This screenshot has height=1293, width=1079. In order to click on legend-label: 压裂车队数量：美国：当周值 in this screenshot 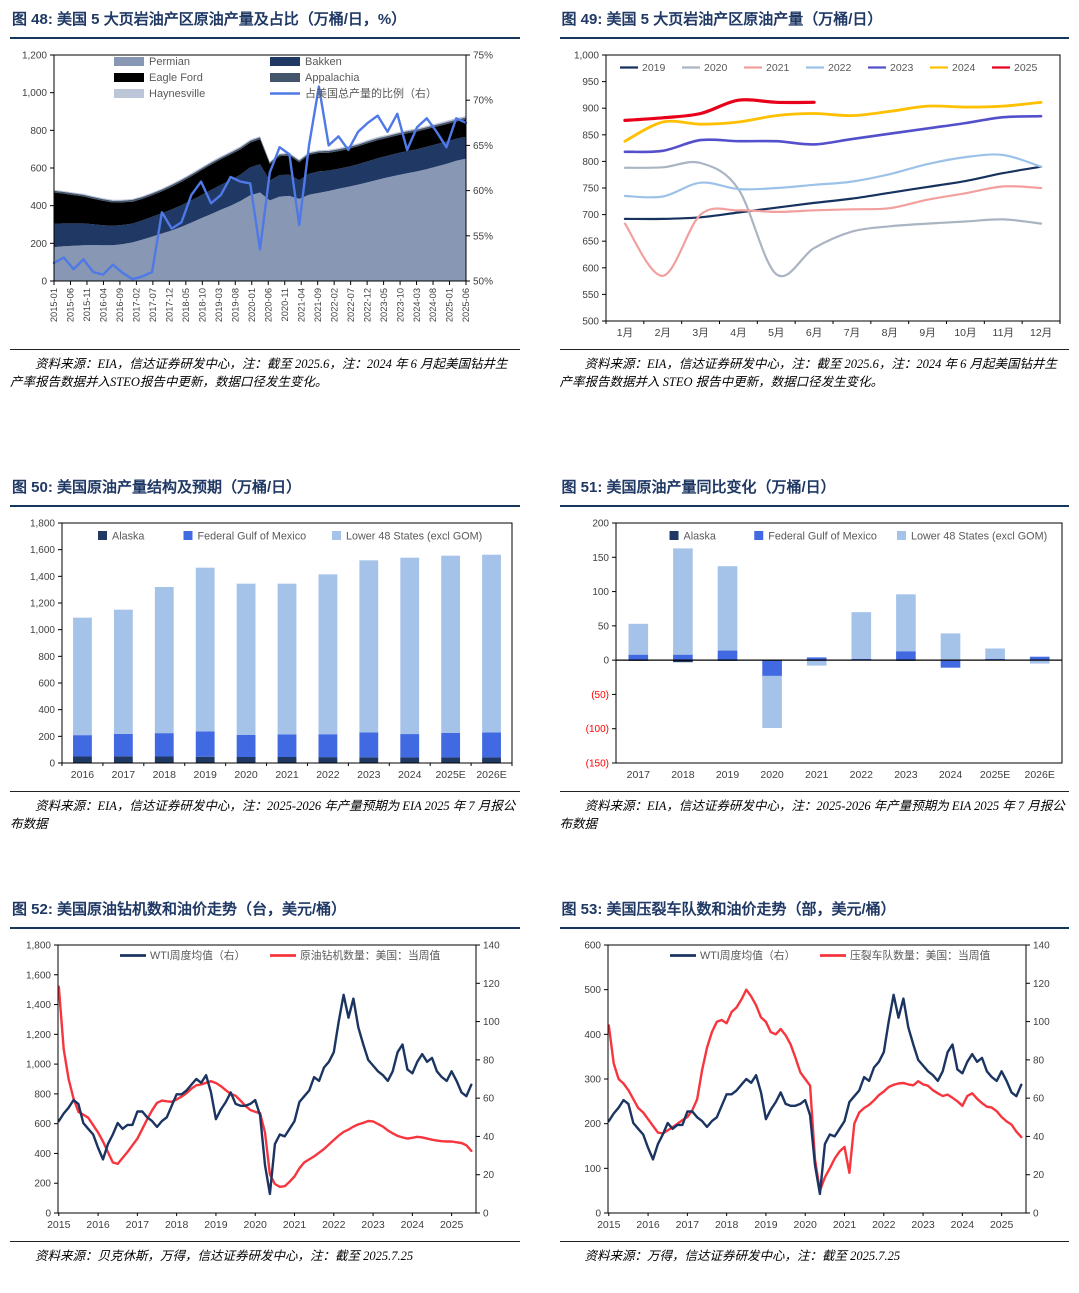, I will do `click(920, 955)`.